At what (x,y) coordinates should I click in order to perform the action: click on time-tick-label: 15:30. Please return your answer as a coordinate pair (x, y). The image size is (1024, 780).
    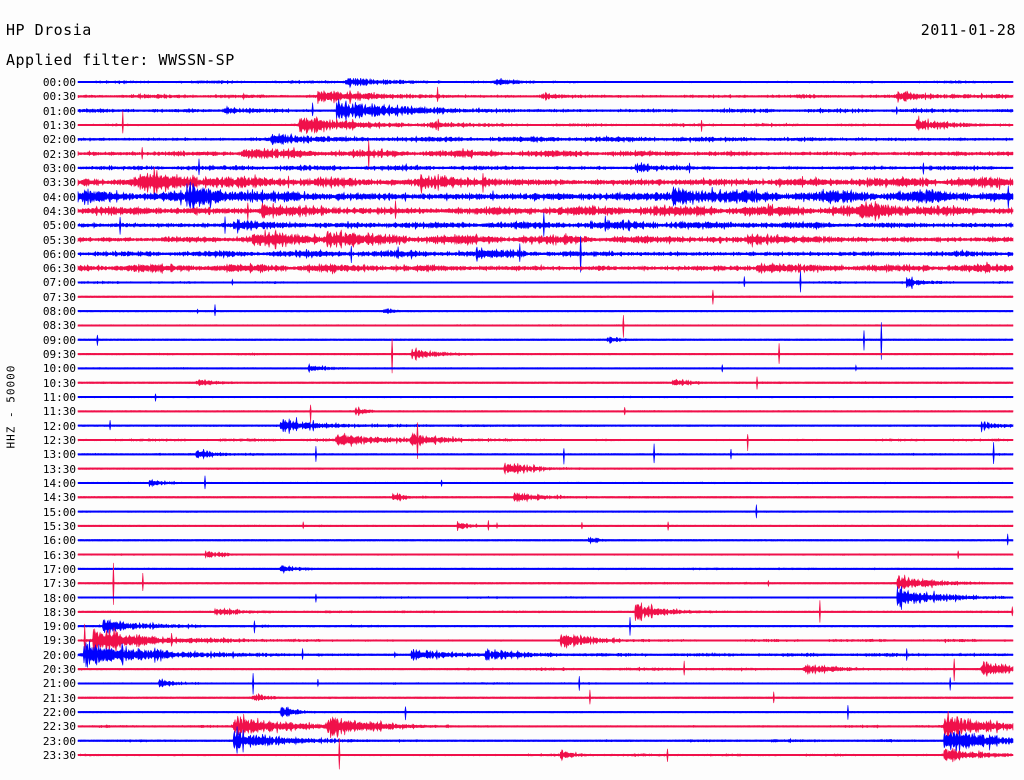
    Looking at the image, I should click on (59, 526).